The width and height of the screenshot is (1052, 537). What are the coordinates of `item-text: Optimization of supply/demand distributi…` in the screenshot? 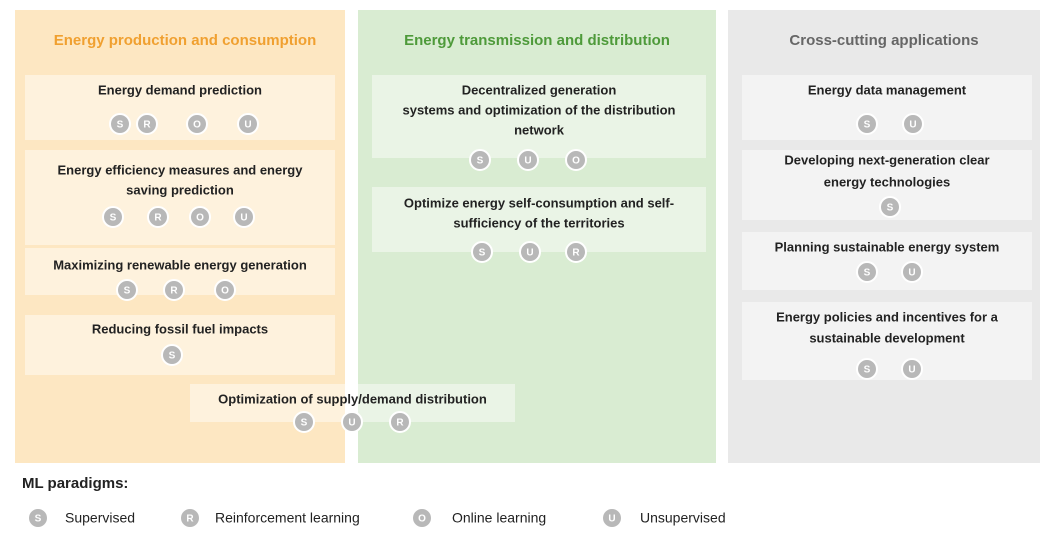 It's located at (352, 398).